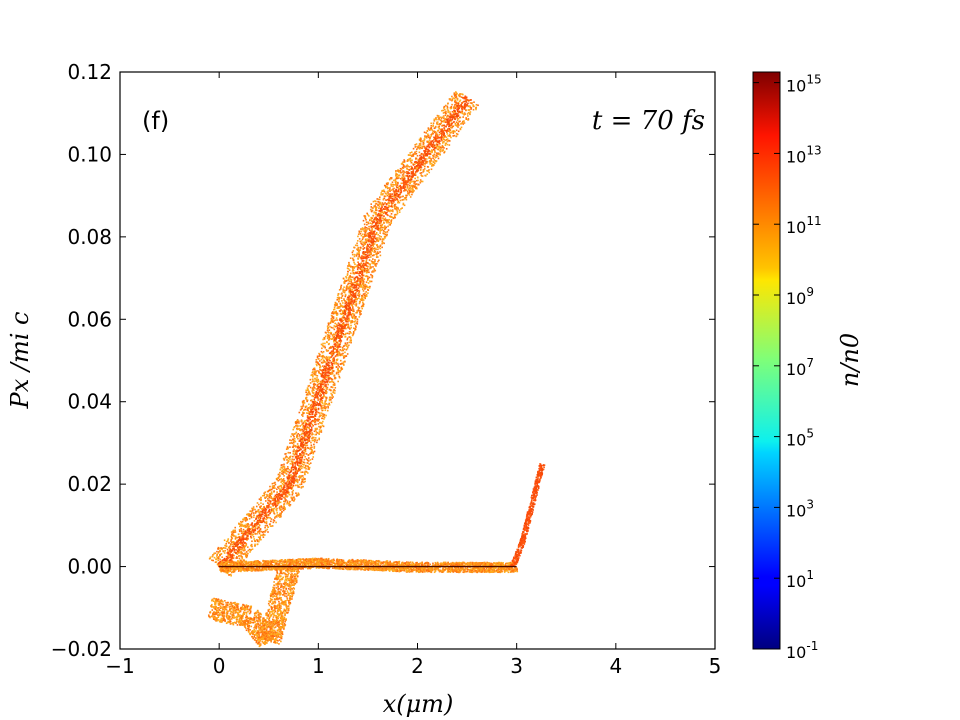 Image resolution: width=960 pixels, height=720 pixels. Describe the element at coordinates (81, 649) in the screenshot. I see `y-tick-label: −0.02` at that location.